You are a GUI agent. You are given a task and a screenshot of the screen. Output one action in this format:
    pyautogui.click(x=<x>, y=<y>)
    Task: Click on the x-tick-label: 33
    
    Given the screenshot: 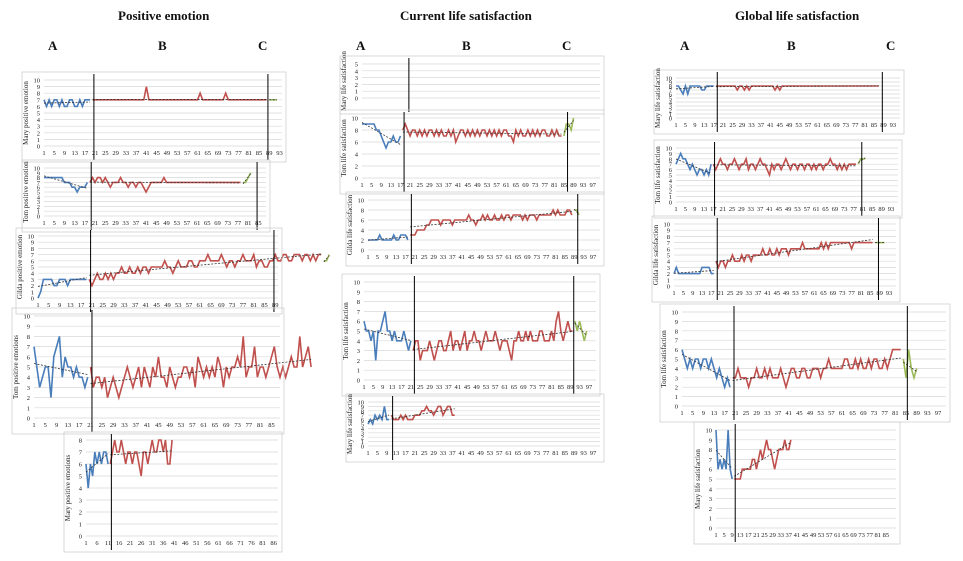 What is the action you would take?
    pyautogui.click(x=780, y=535)
    